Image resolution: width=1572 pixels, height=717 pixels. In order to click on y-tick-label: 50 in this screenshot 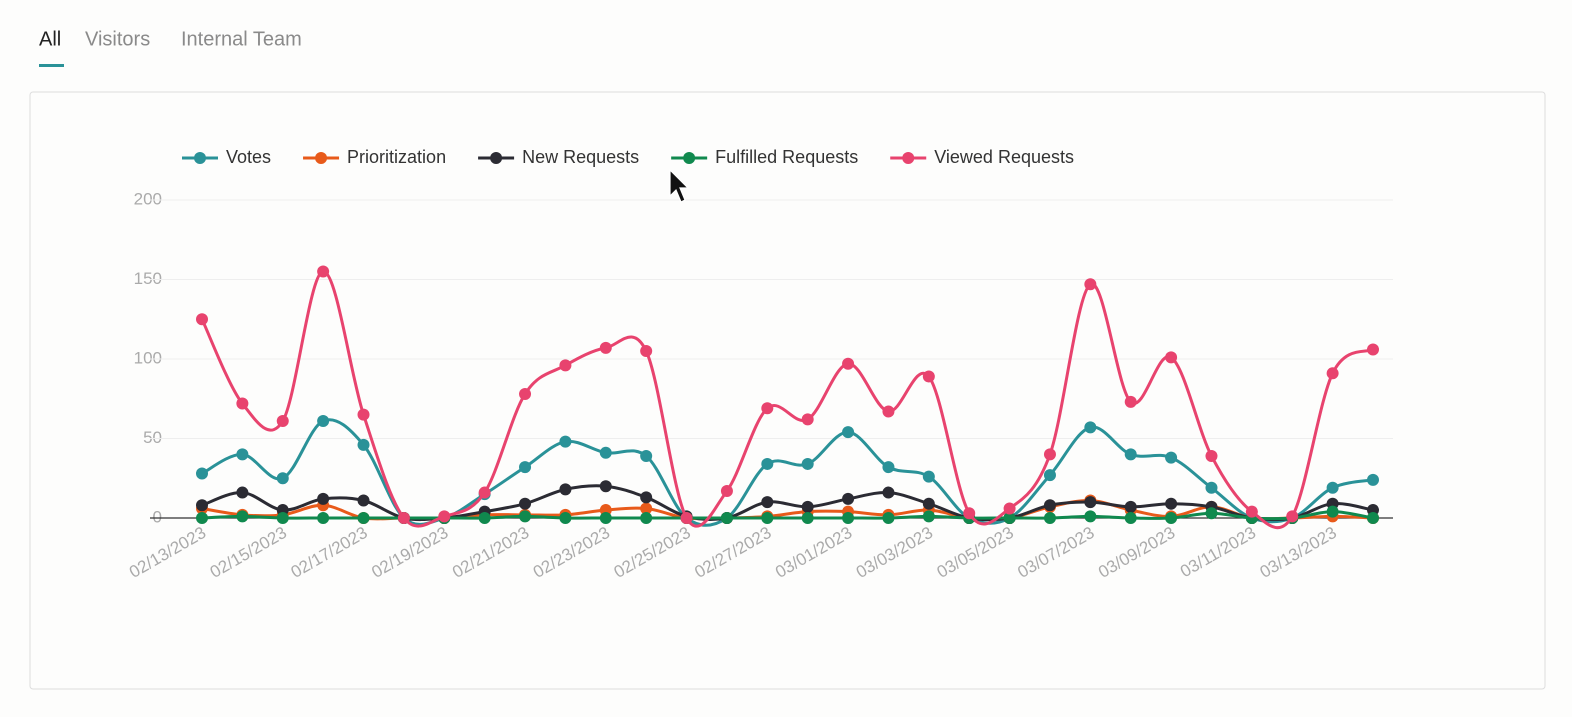, I will do `click(152, 437)`.